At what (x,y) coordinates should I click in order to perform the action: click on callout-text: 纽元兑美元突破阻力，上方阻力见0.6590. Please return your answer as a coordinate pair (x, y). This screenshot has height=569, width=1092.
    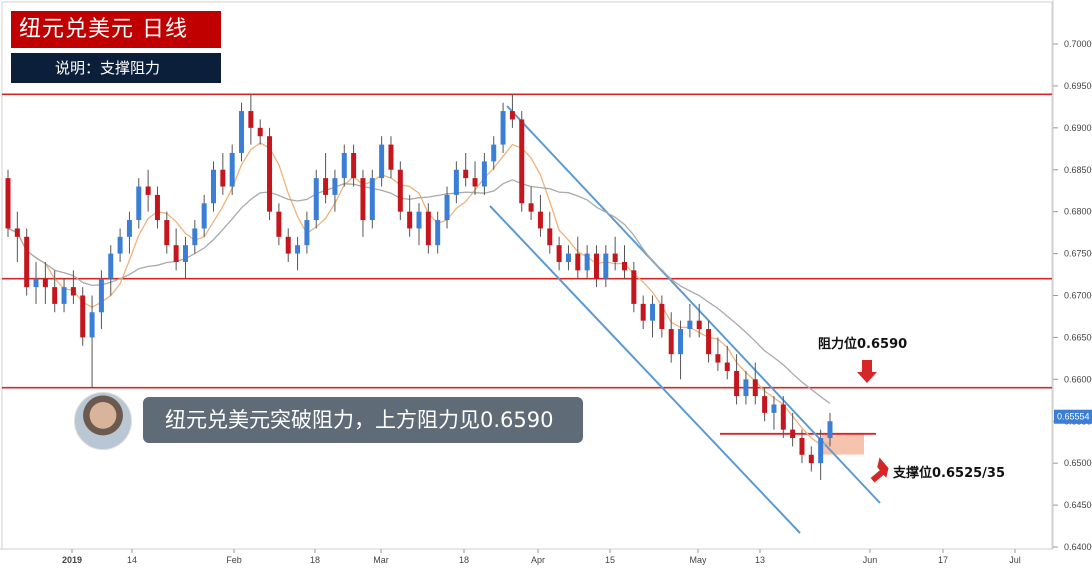
    Looking at the image, I should click on (363, 420).